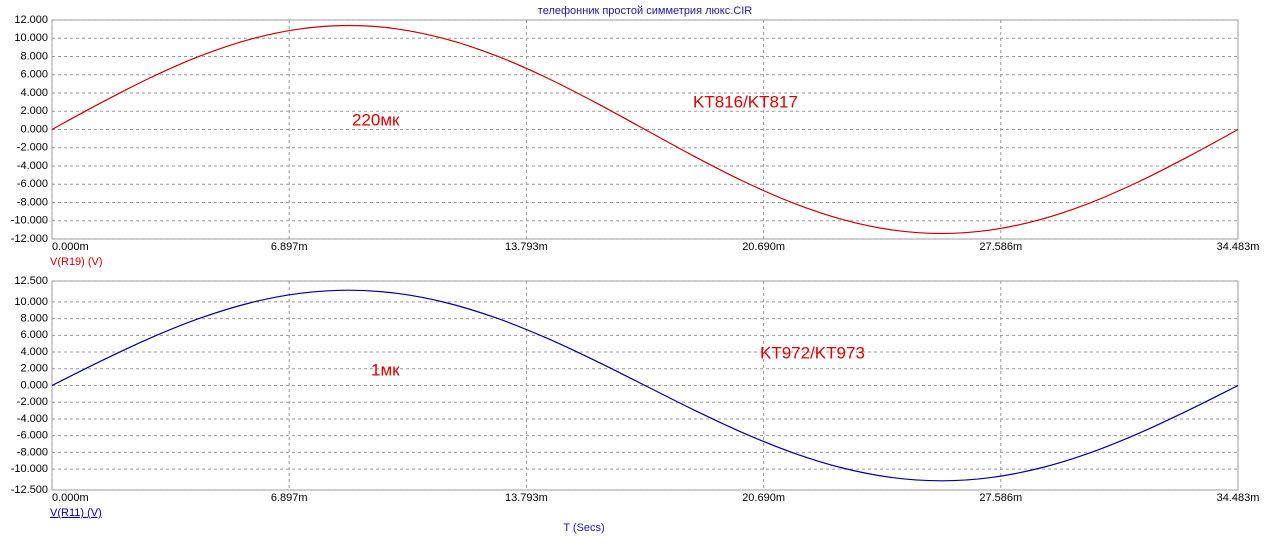 Image resolution: width=1270 pixels, height=549 pixels. What do you see at coordinates (76, 513) in the screenshot?
I see `series-label: V(R11) (V)` at bounding box center [76, 513].